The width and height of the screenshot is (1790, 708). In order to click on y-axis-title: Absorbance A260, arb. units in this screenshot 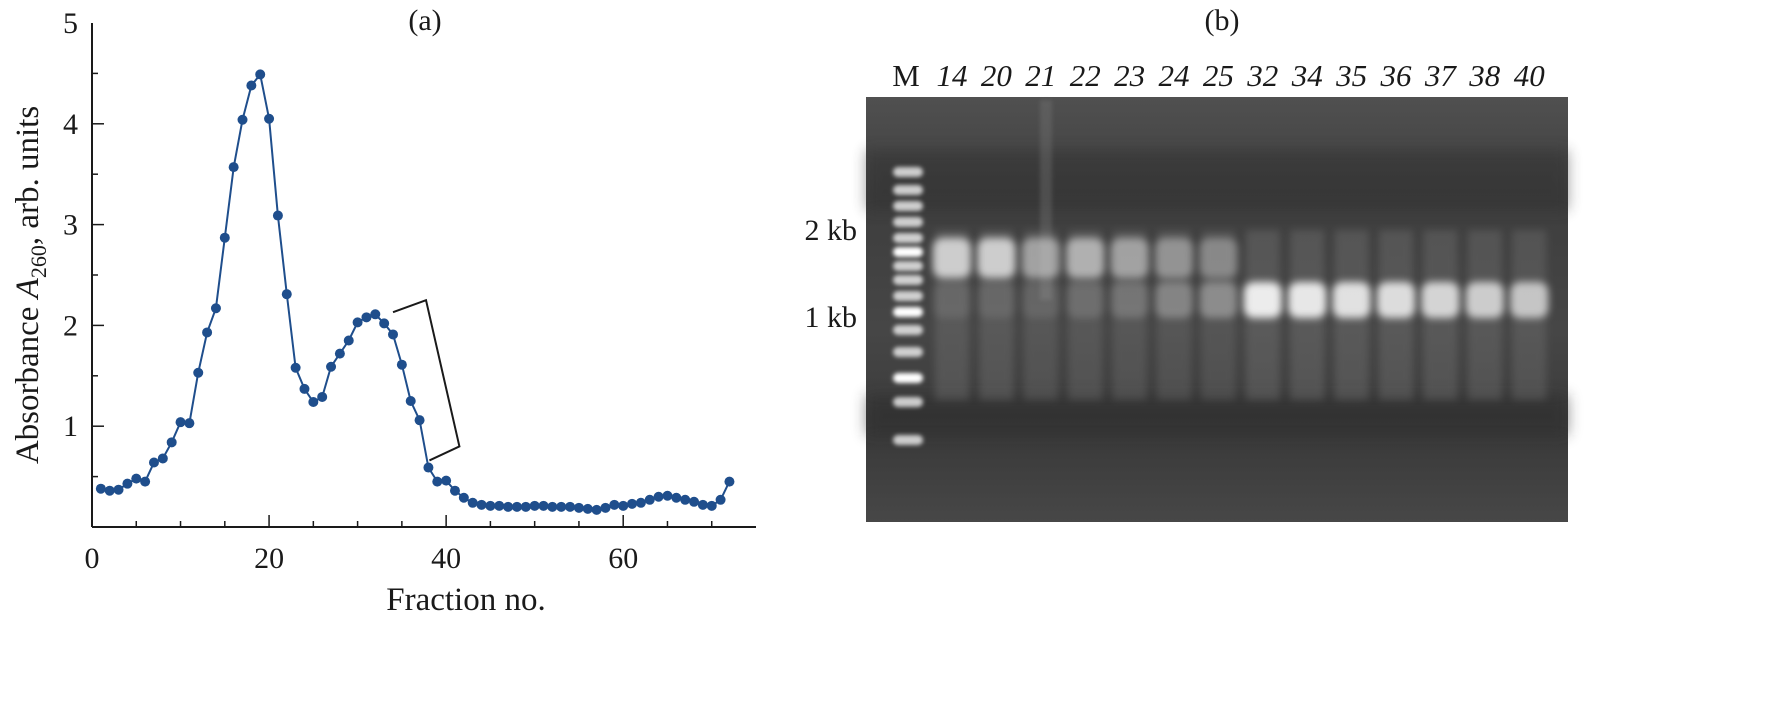, I will do `click(30, 285)`.